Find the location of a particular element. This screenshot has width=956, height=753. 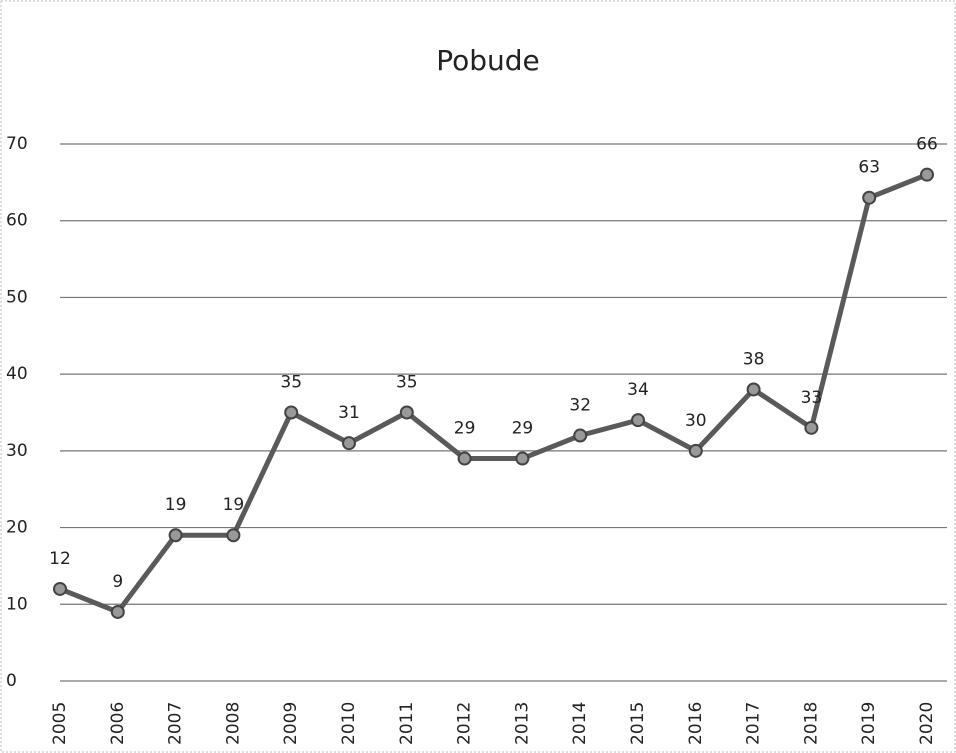

y-tick-label: 20 is located at coordinates (17, 528).